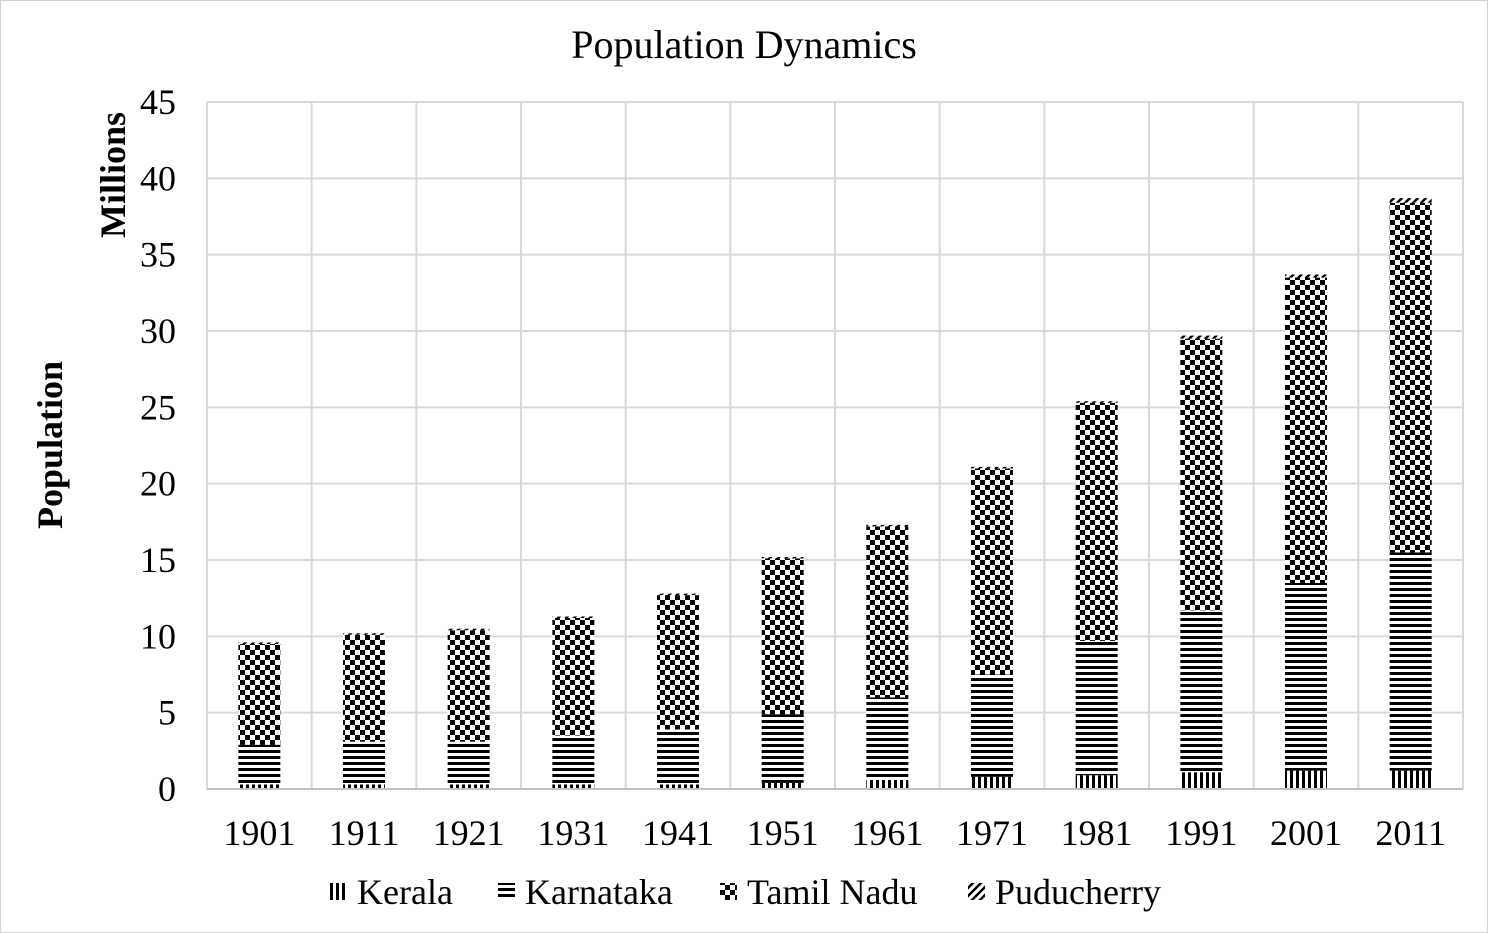 Image resolution: width=1488 pixels, height=933 pixels. What do you see at coordinates (158, 445) in the screenshot?
I see `y-tick-labels: 0 5 10 15 20 25 30 35 40 45` at bounding box center [158, 445].